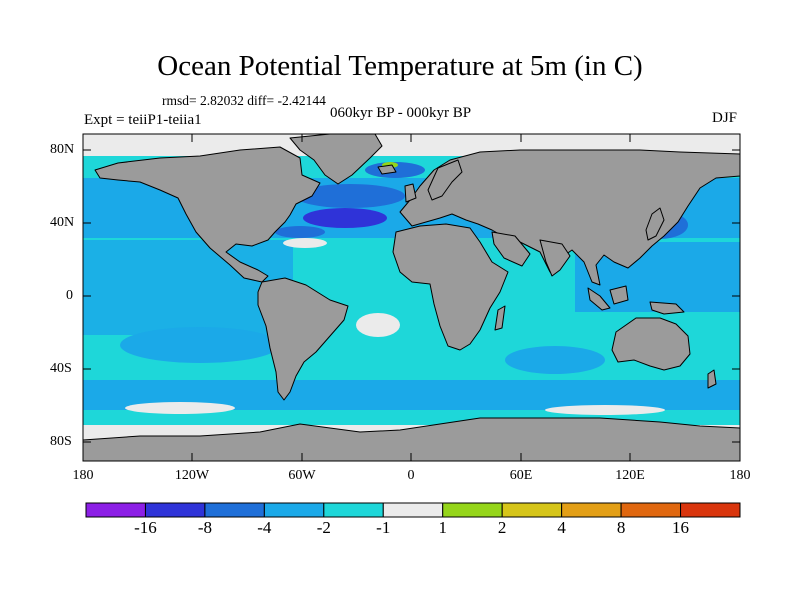 The image size is (800, 600). What do you see at coordinates (445, 180) in the screenshot?
I see `land-scandinavia` at bounding box center [445, 180].